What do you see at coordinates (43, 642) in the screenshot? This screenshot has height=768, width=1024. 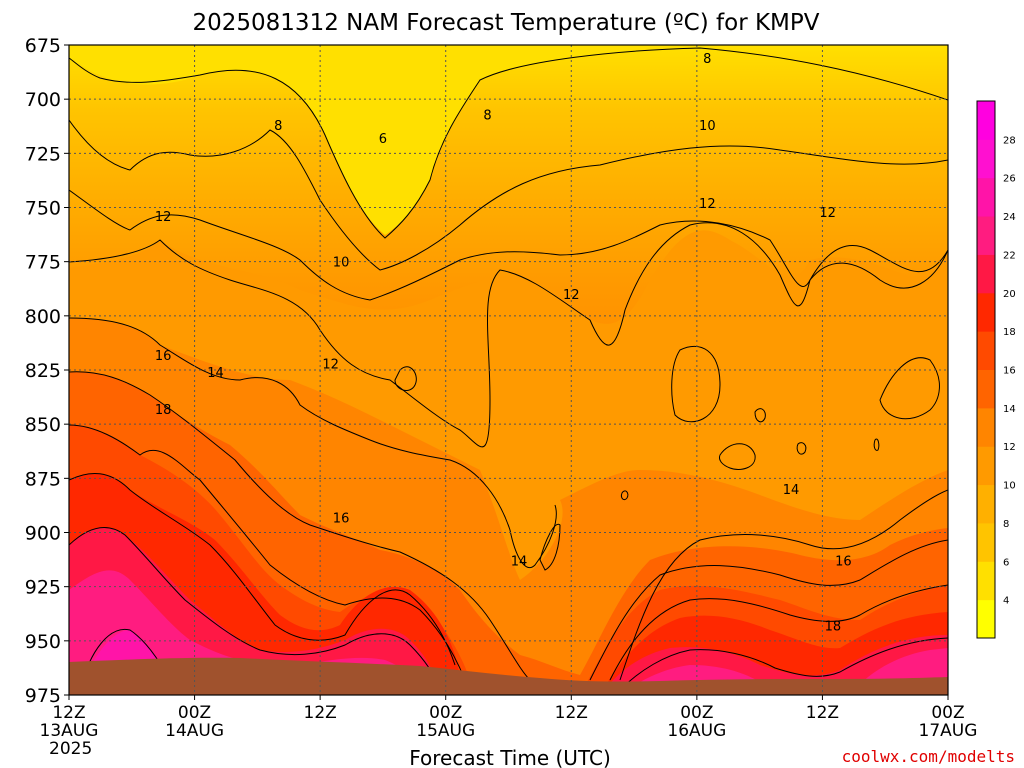 I see `y-tick-label: 950` at bounding box center [43, 642].